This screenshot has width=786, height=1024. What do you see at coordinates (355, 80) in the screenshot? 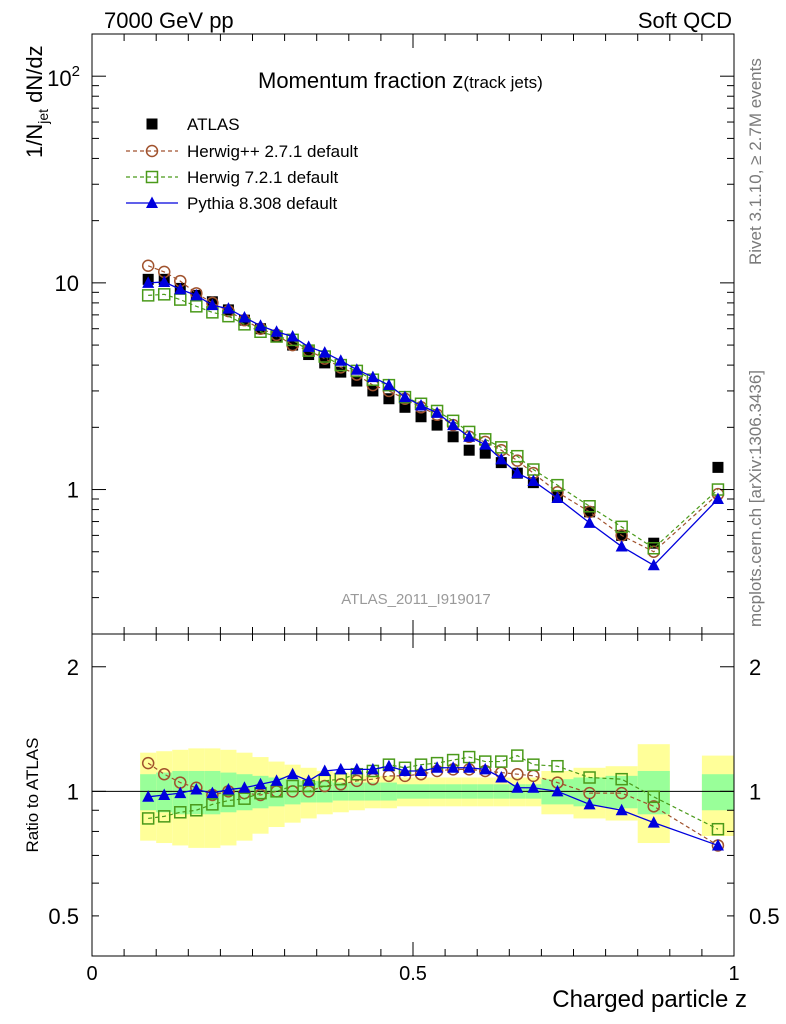
I see `chart-title-main: Momentum fraction` at bounding box center [355, 80].